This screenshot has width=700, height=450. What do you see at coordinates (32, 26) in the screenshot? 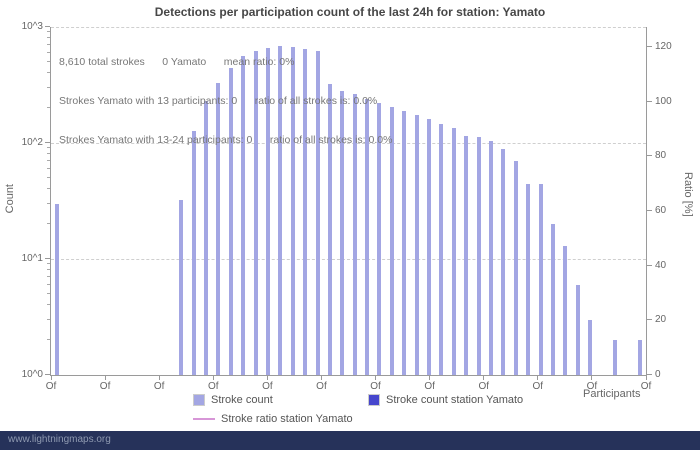
I see `y-axis-tick-label: 10^3` at bounding box center [32, 26].